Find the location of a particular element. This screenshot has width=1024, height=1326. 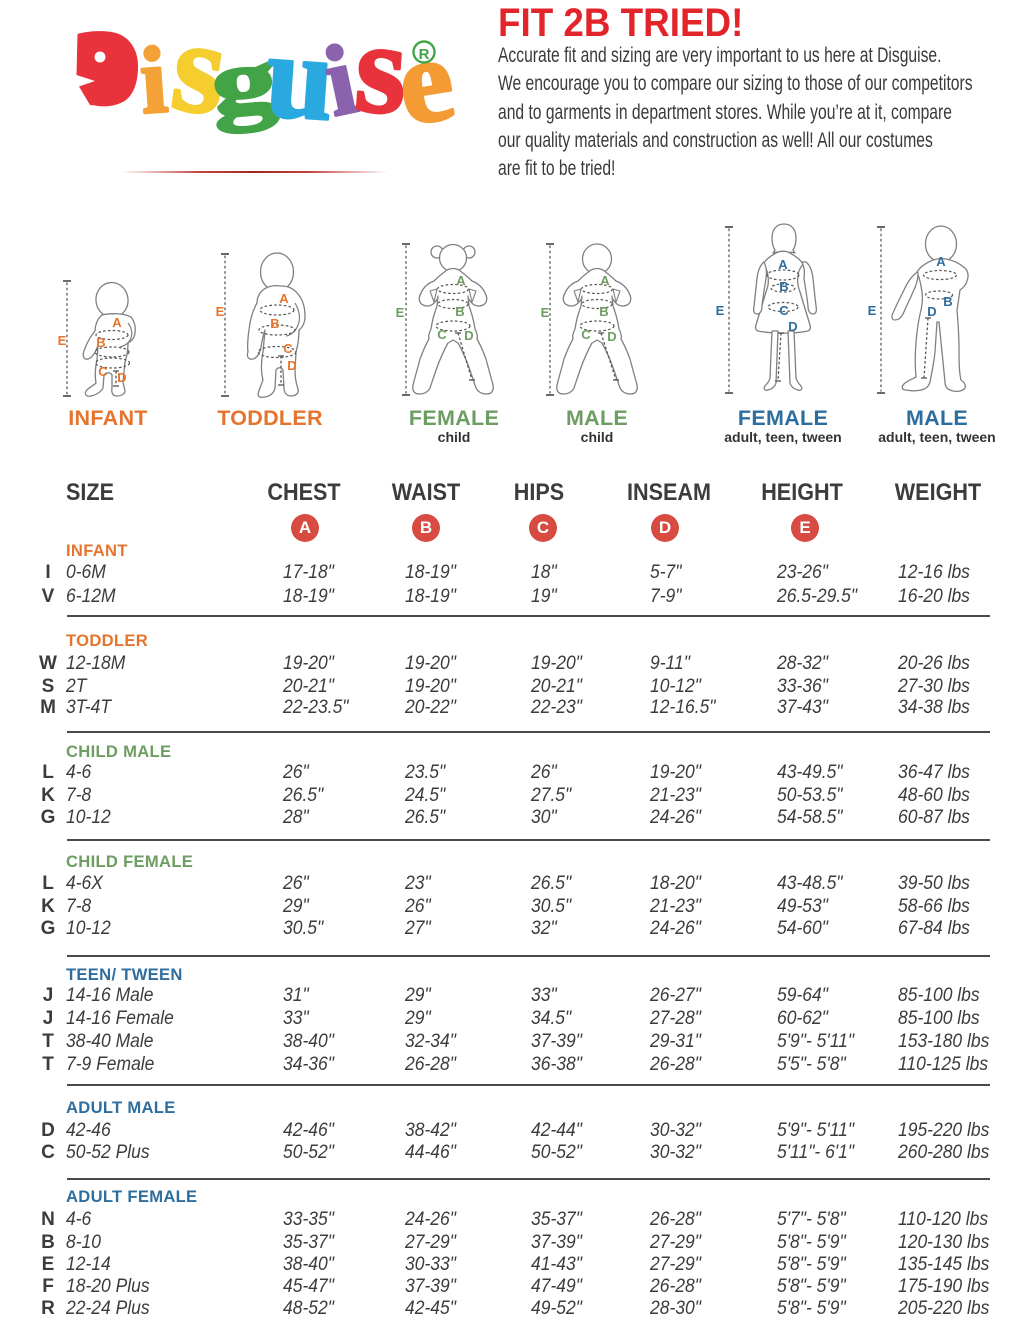

svg-text: u is located at coordinates (300, 82).